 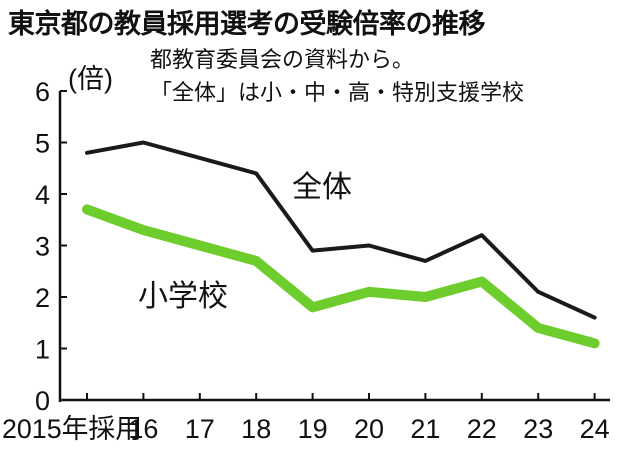 I want to click on x-tick-label: 23, so click(x=538, y=429).